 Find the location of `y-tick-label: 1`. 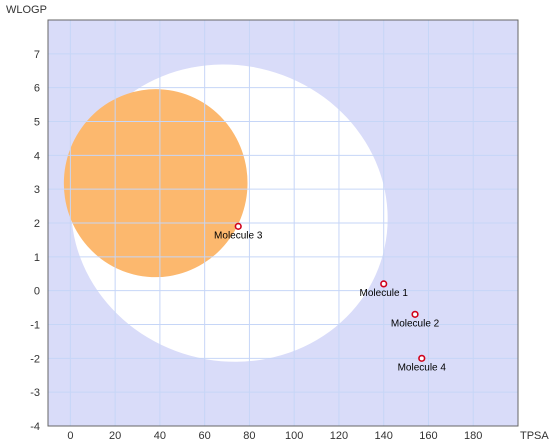

y-tick-label: 1 is located at coordinates (37, 258).